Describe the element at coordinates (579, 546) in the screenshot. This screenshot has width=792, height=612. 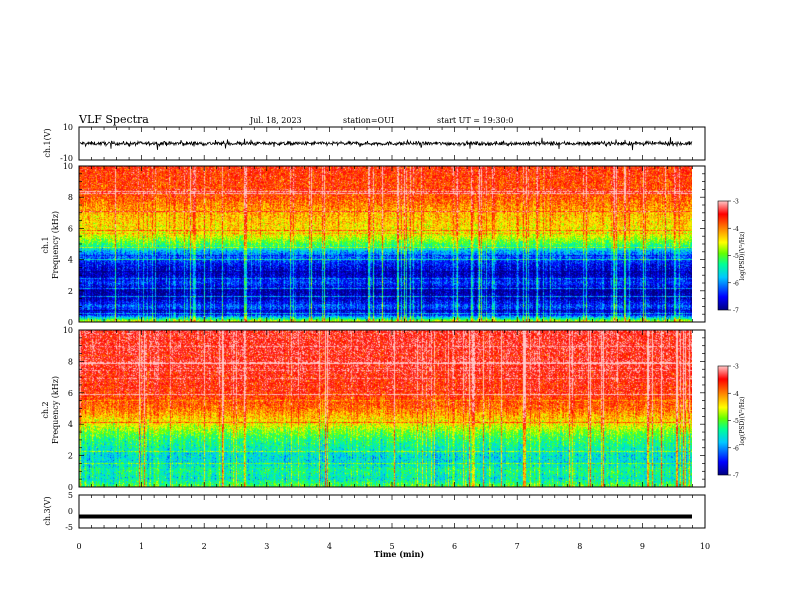
I see `time-axis-tick-label: 8` at that location.